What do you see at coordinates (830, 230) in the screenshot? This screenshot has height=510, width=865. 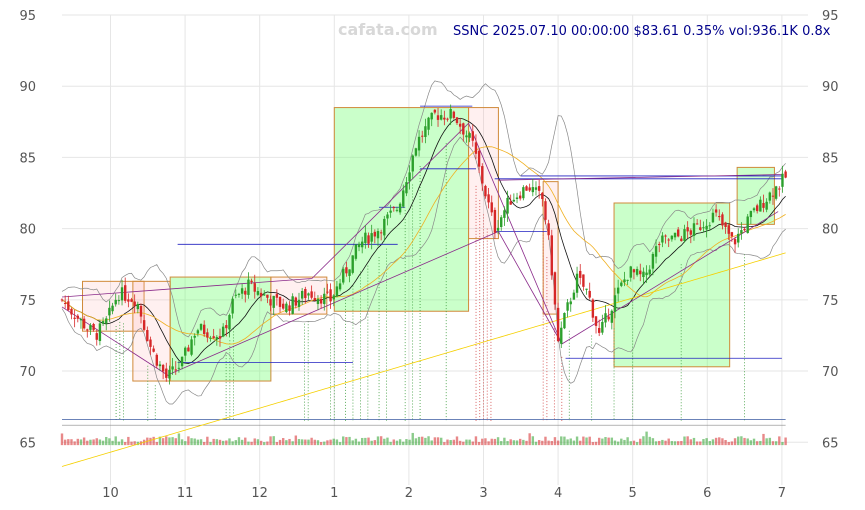 I see `y-tick-label-right: 80` at bounding box center [830, 230].